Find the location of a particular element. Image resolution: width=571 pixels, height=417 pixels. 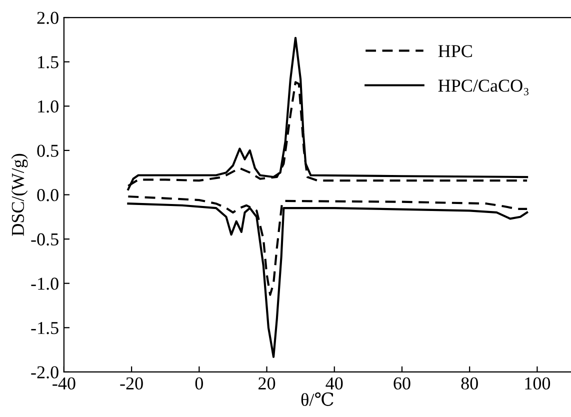

legend-label: HPC/CaCO₃ is located at coordinates (483, 88).